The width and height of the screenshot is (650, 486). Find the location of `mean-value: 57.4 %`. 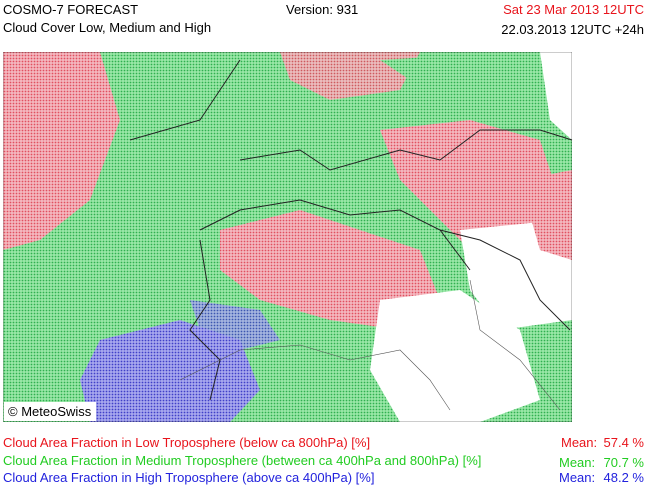

mean-value: 57.4 % is located at coordinates (623, 442).